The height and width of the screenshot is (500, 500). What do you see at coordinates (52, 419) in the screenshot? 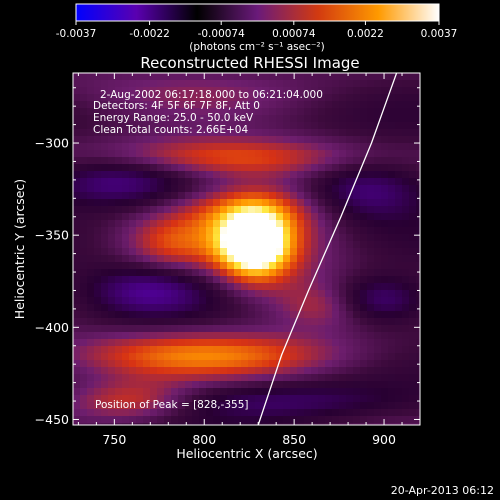
I see `y-tick-label: −450` at bounding box center [52, 419].